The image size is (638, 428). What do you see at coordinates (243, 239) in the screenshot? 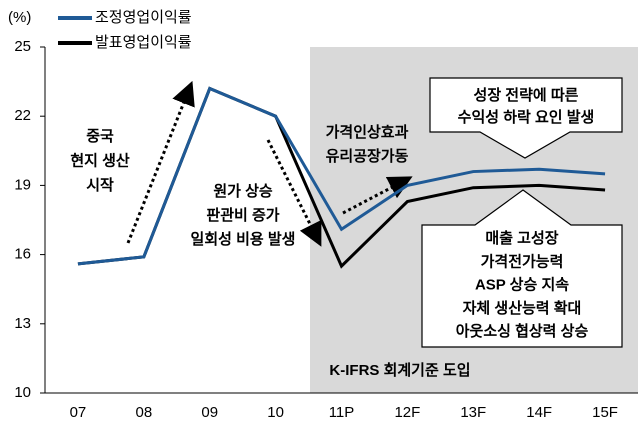
I see `annotation: 일회성 비용 발생` at bounding box center [243, 239].